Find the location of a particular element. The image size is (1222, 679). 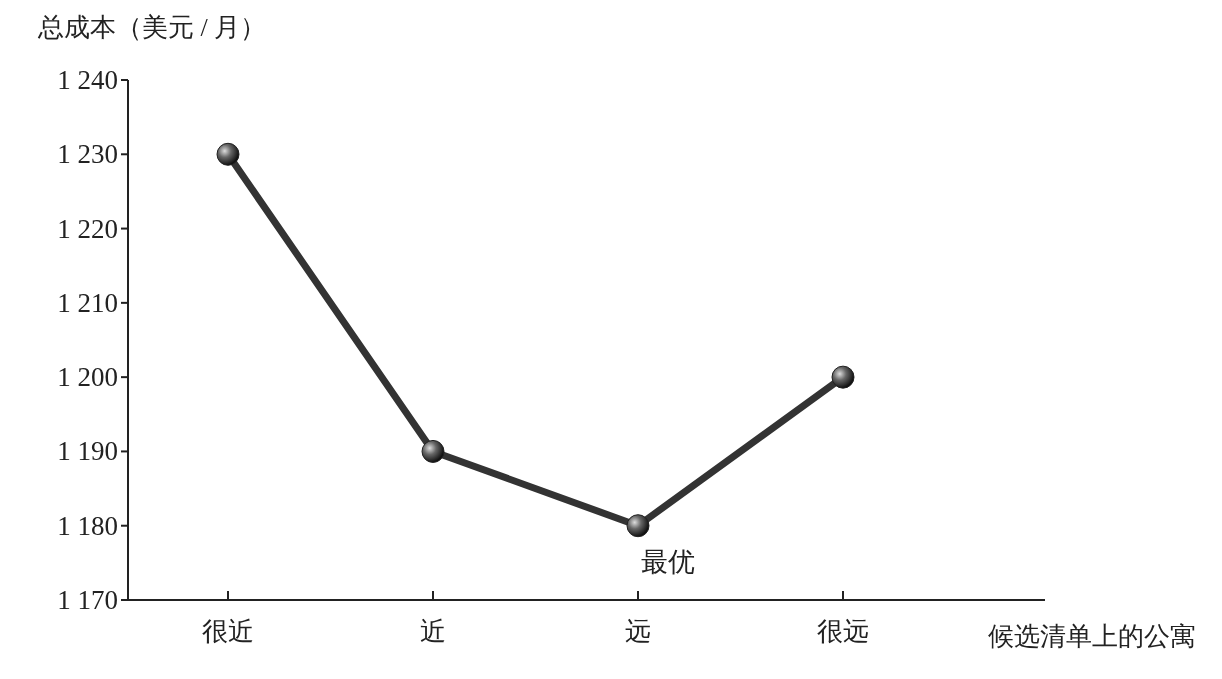

y-tick-label: 1 240 is located at coordinates (87, 80).